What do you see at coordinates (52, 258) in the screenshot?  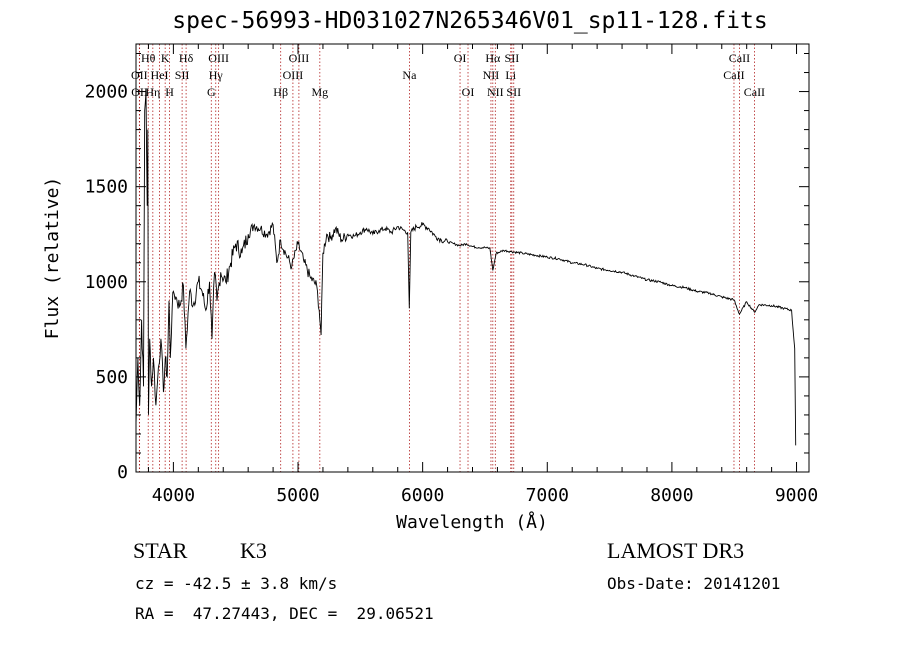 I see `y-axis-label: Flux (relative)` at bounding box center [52, 258].